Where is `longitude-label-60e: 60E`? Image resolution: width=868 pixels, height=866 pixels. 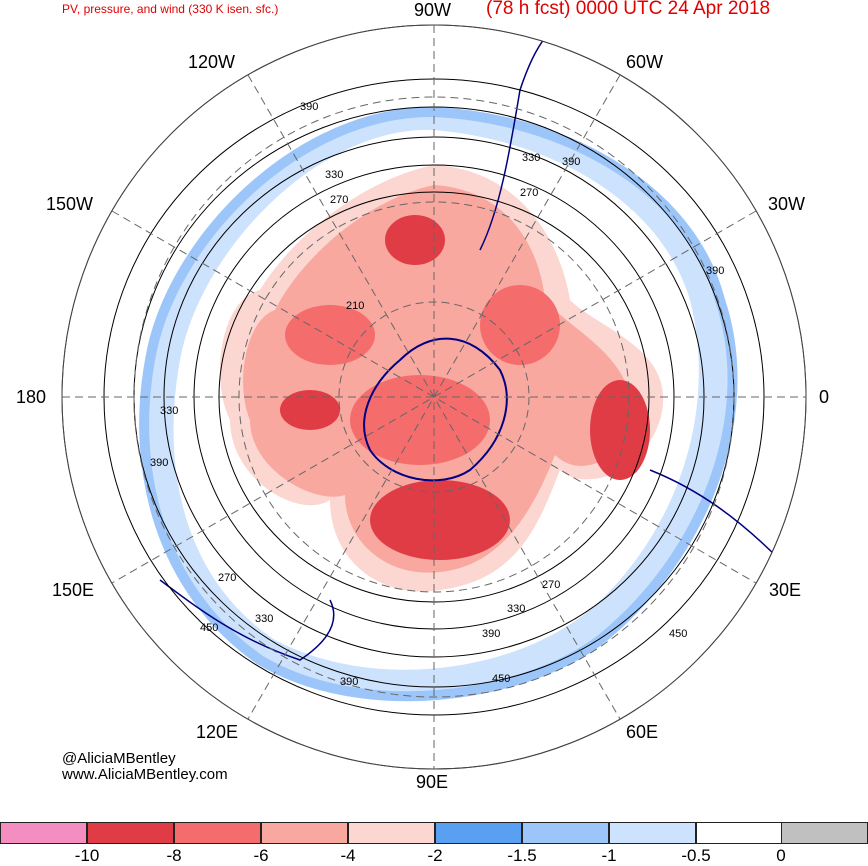
longitude-label-60e: 60E is located at coordinates (642, 732).